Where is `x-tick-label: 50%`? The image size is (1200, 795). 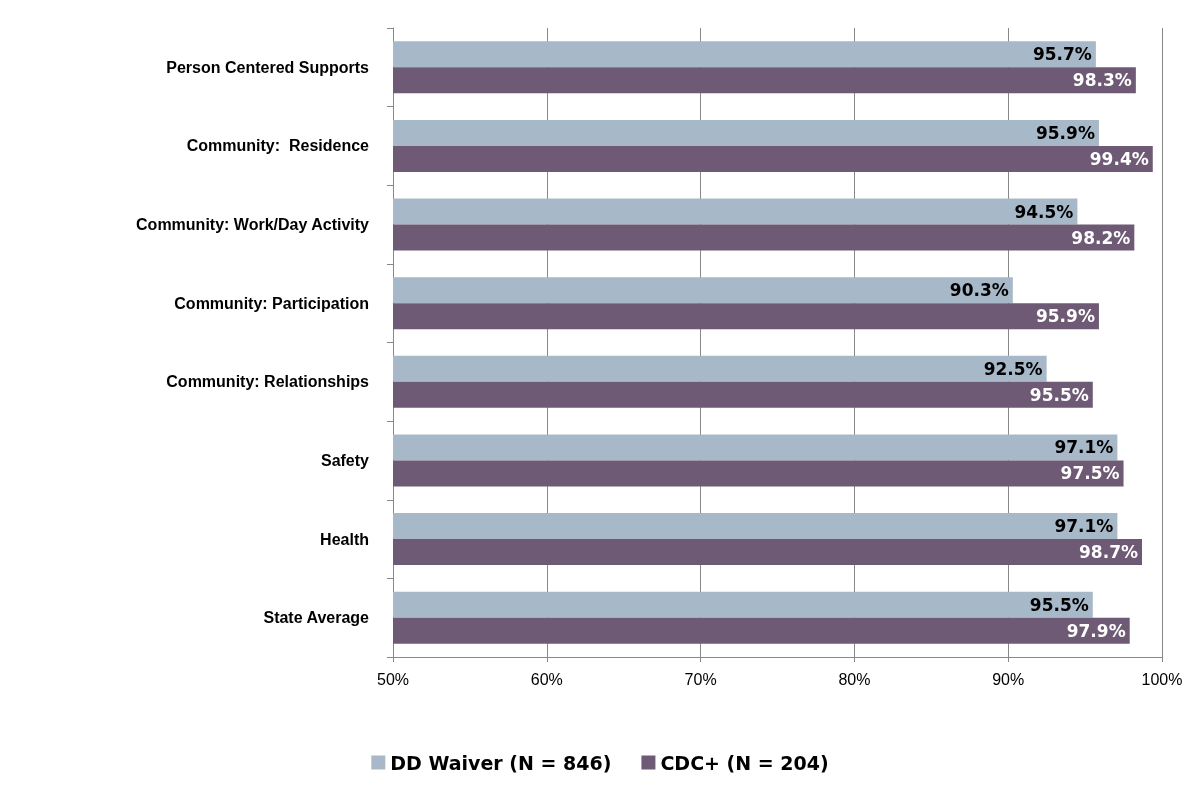
x-tick-label: 50% is located at coordinates (393, 679).